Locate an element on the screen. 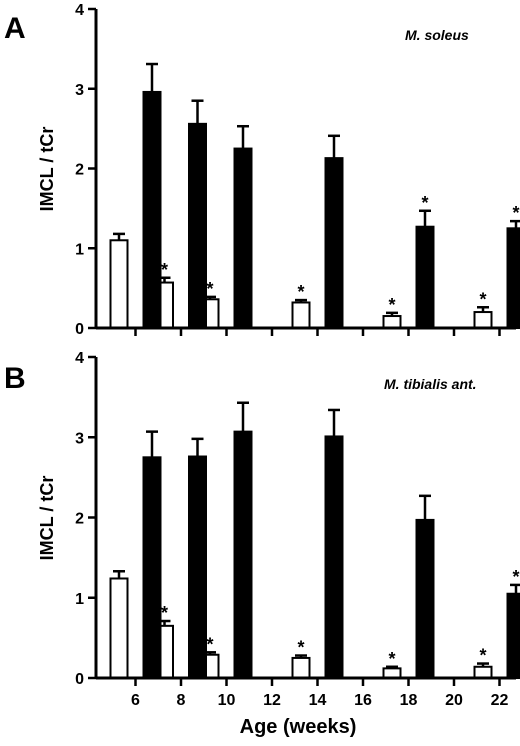 The image size is (520, 746). panel-b-bar-filled-22-significance-star: * is located at coordinates (515, 577).